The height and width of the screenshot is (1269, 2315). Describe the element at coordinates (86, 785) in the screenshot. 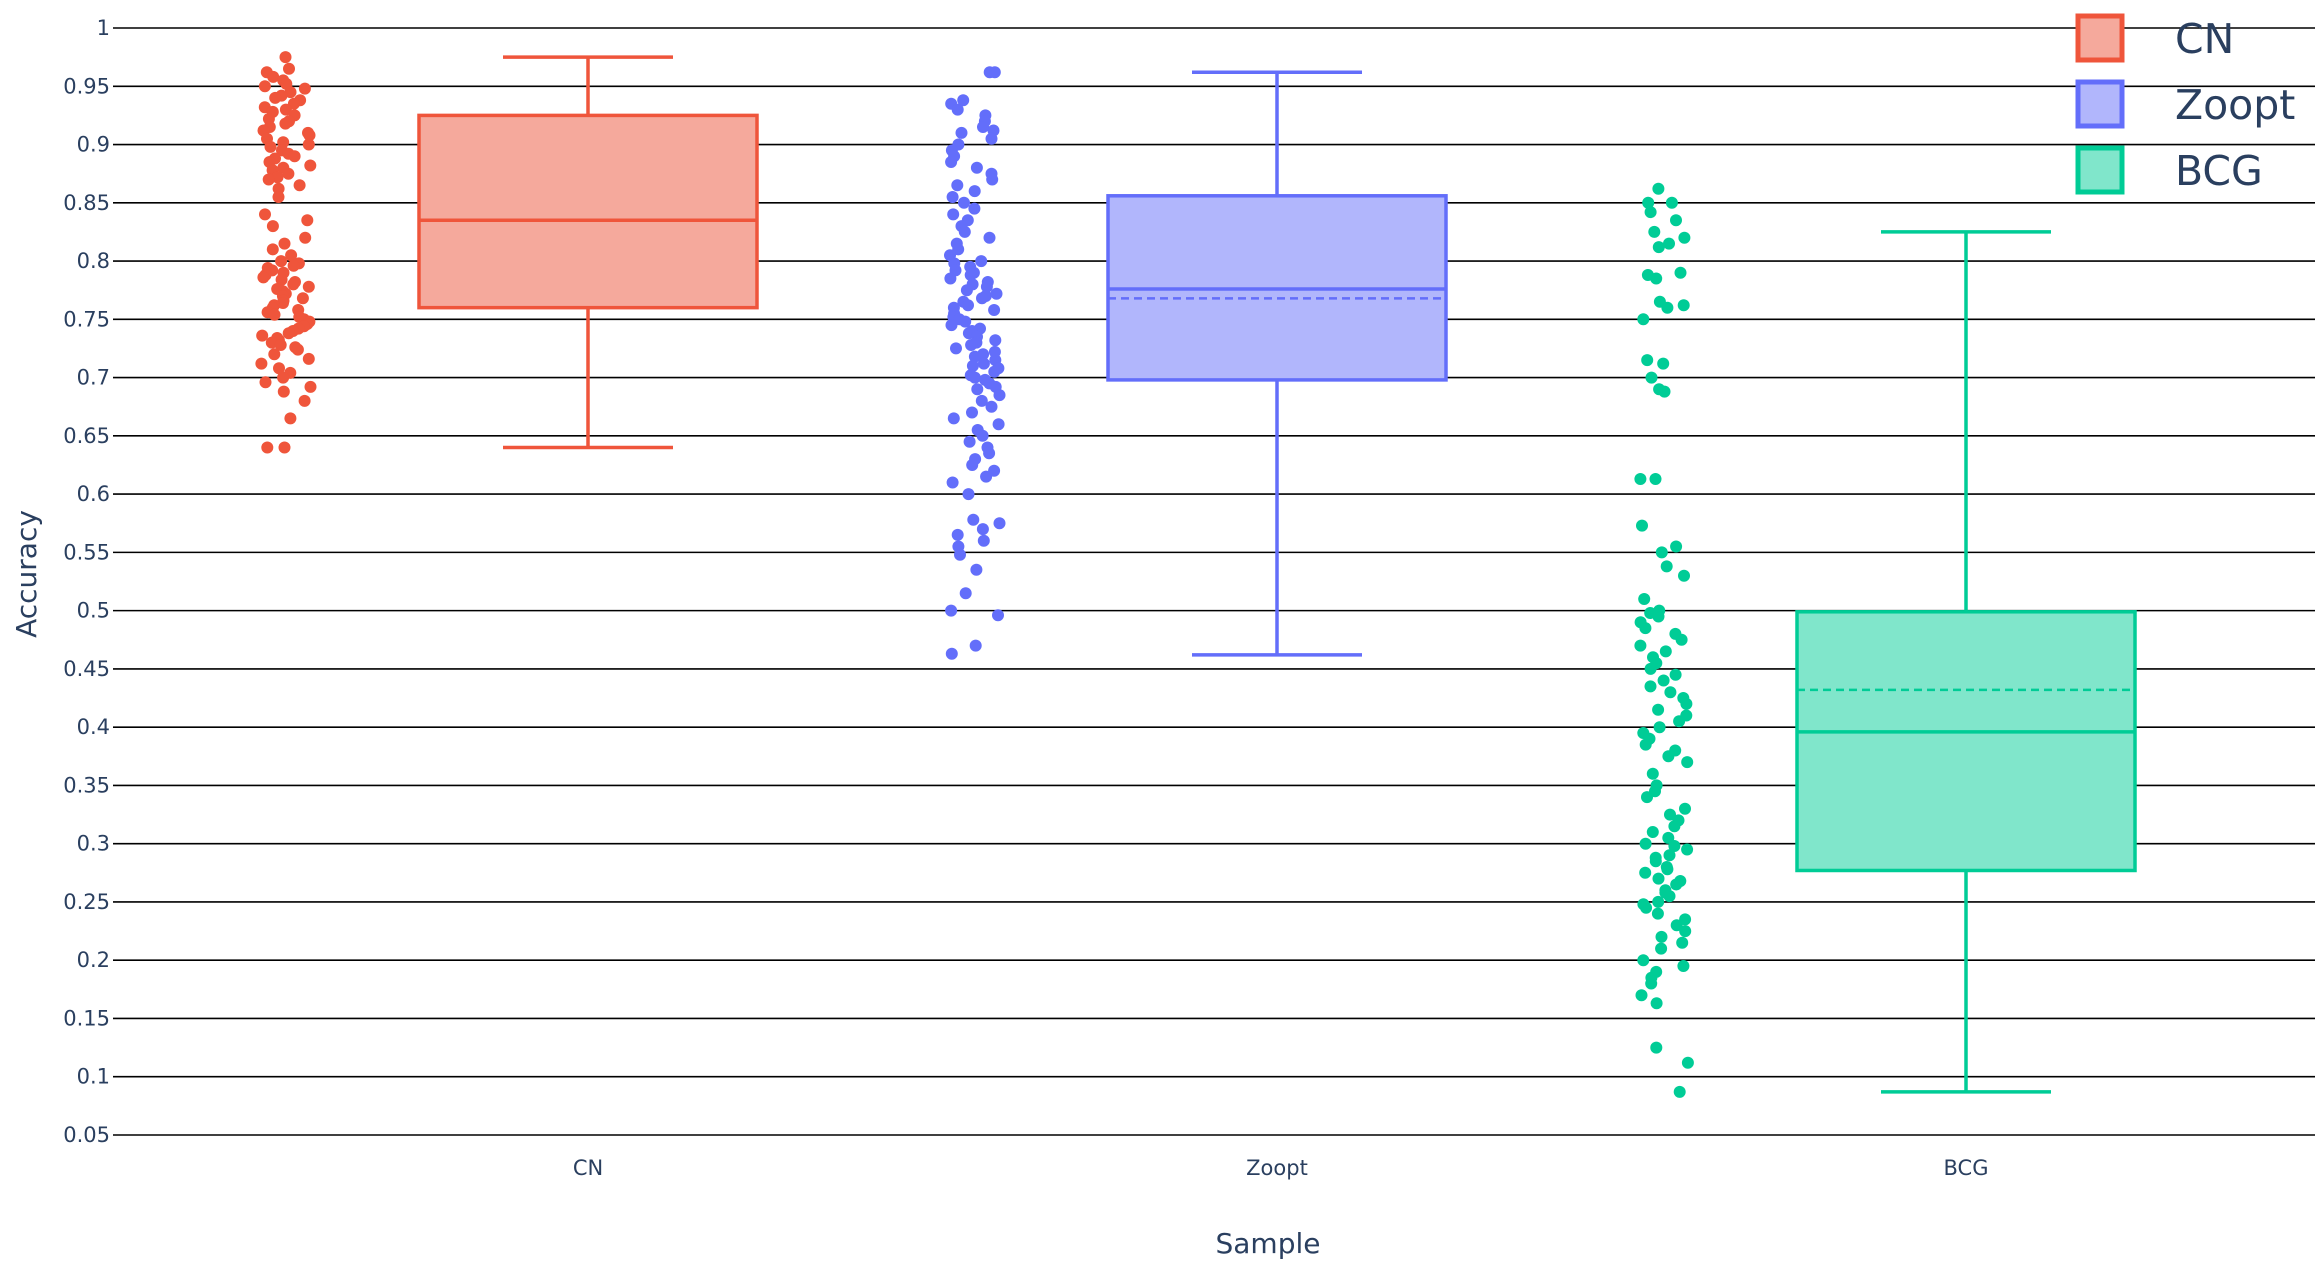

I see `y-tick-label: 0.35` at that location.